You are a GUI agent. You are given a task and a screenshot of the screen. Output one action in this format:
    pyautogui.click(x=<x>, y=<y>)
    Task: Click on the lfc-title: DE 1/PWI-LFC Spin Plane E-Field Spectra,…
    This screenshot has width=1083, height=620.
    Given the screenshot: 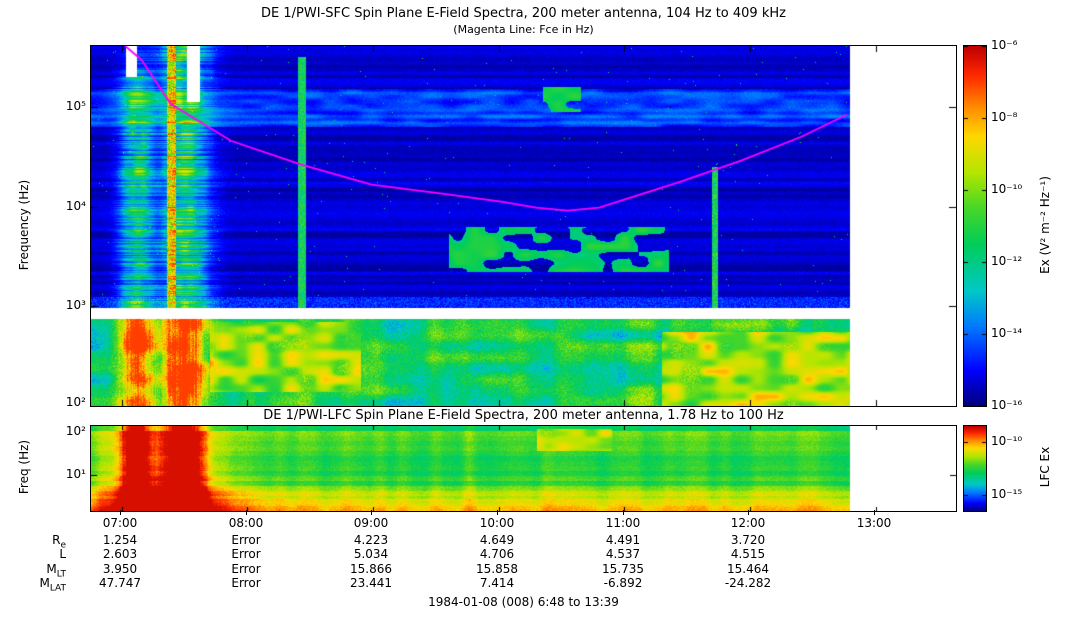 What is the action you would take?
    pyautogui.click(x=523, y=415)
    